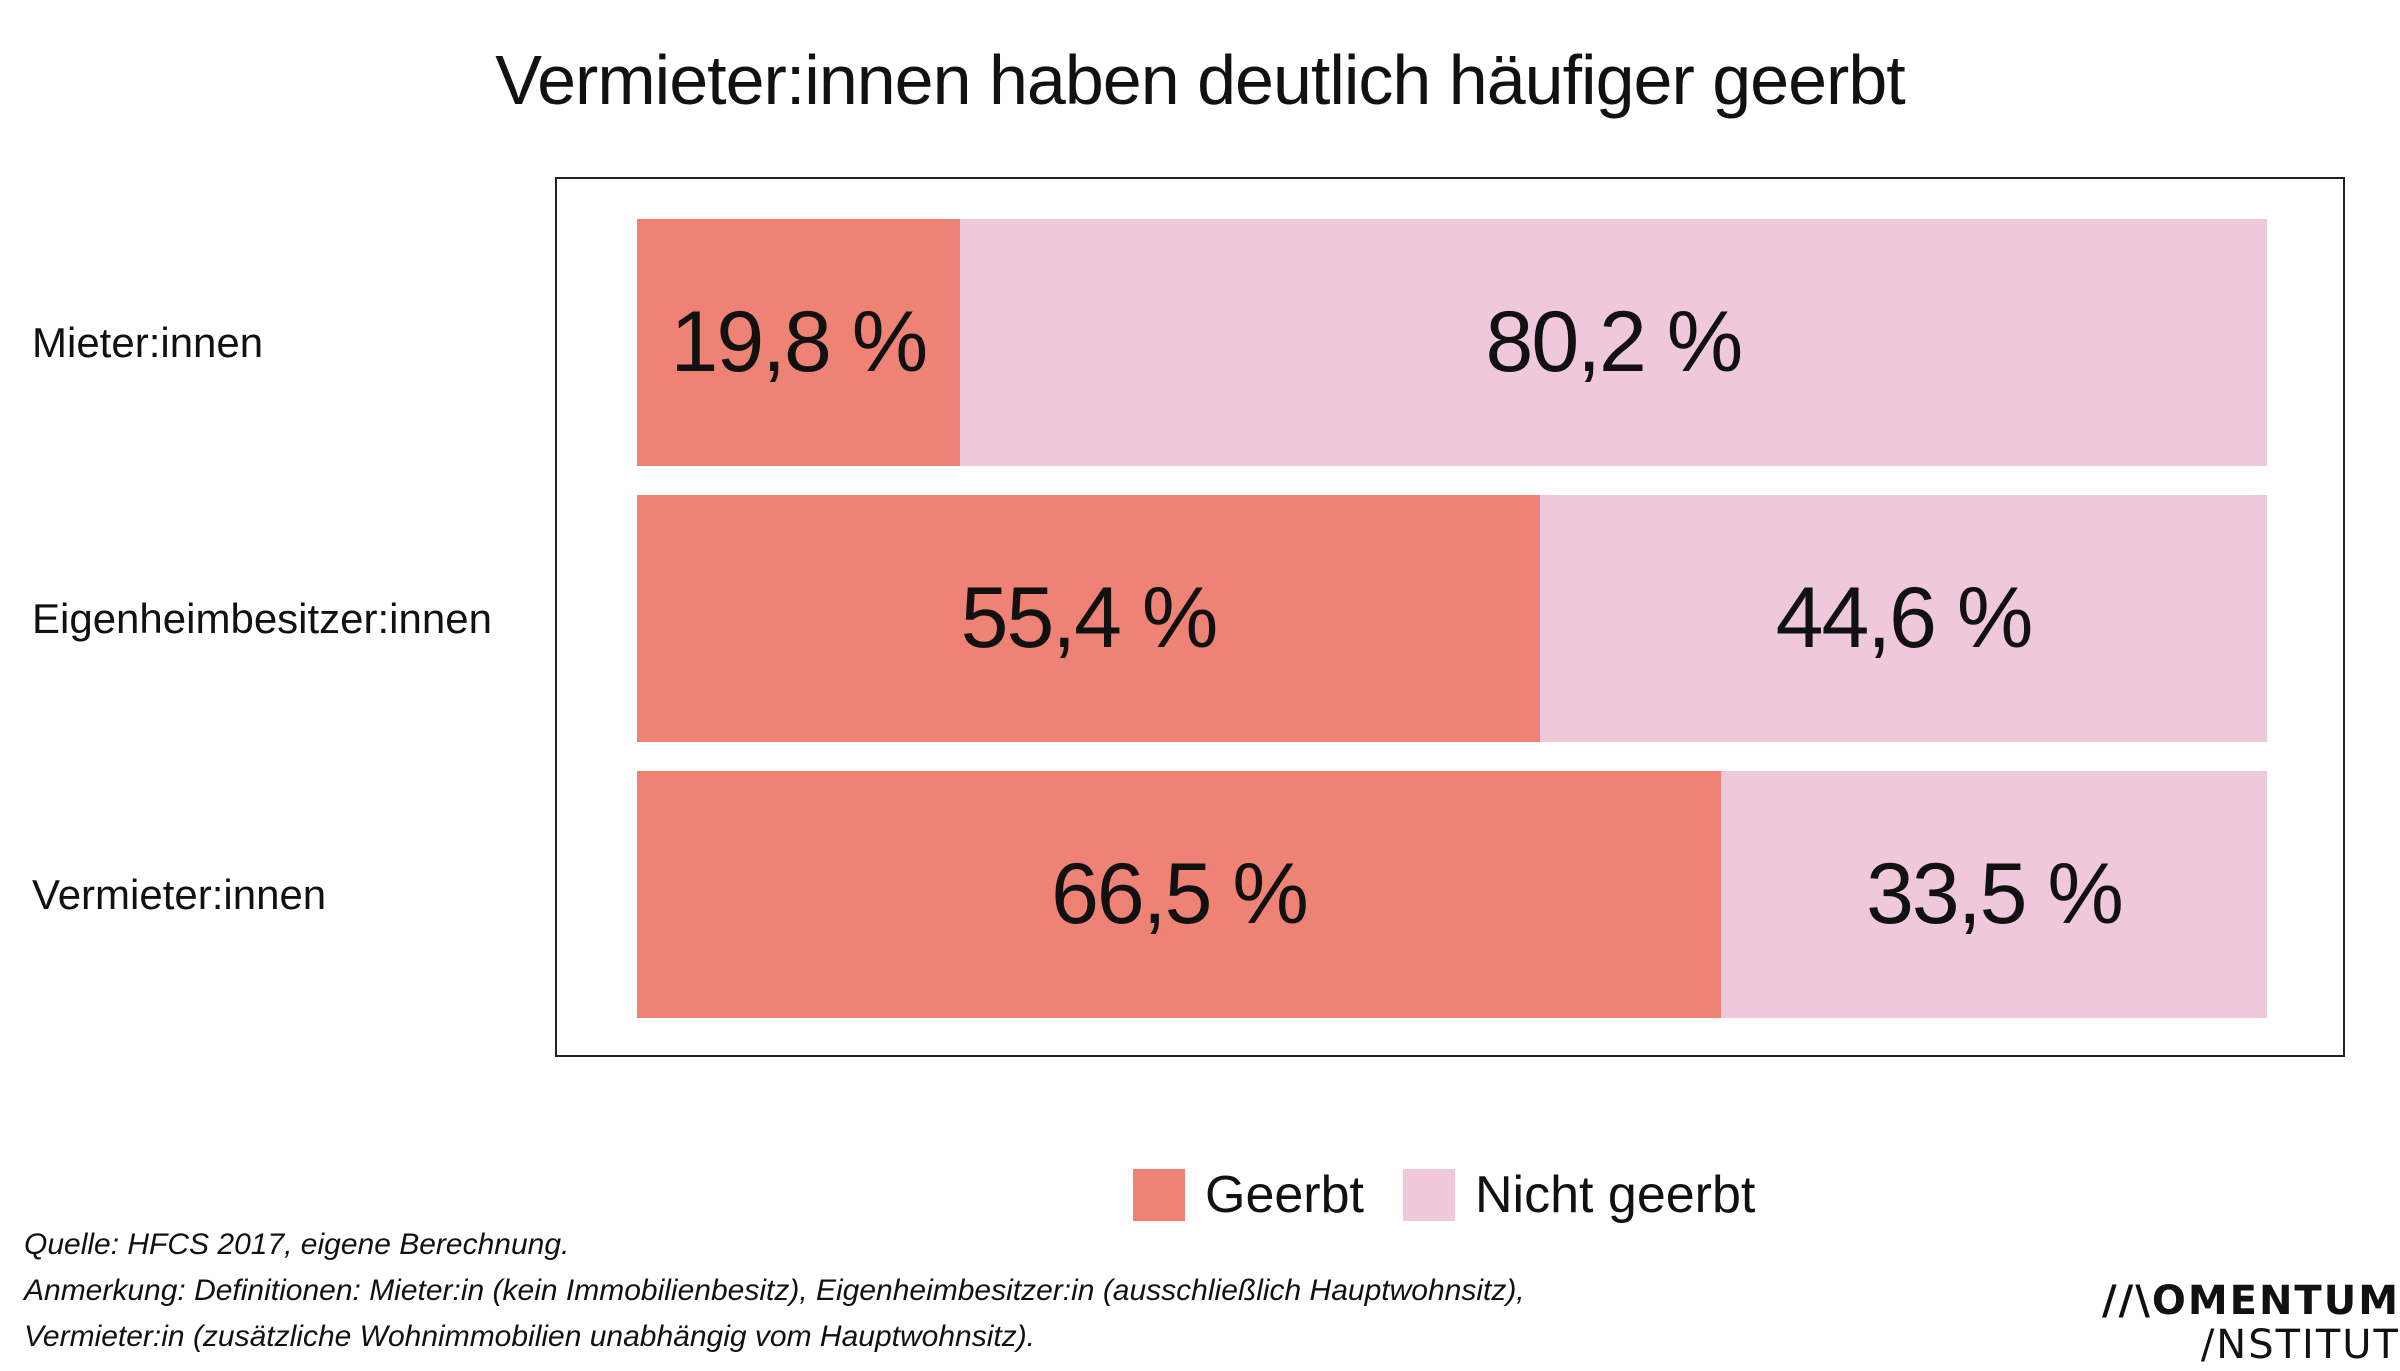 Image resolution: width=2400 pixels, height=1371 pixels. I want to click on bar-nicht-geerbt-vermieter-innen: 33,5 %, so click(1993, 894).